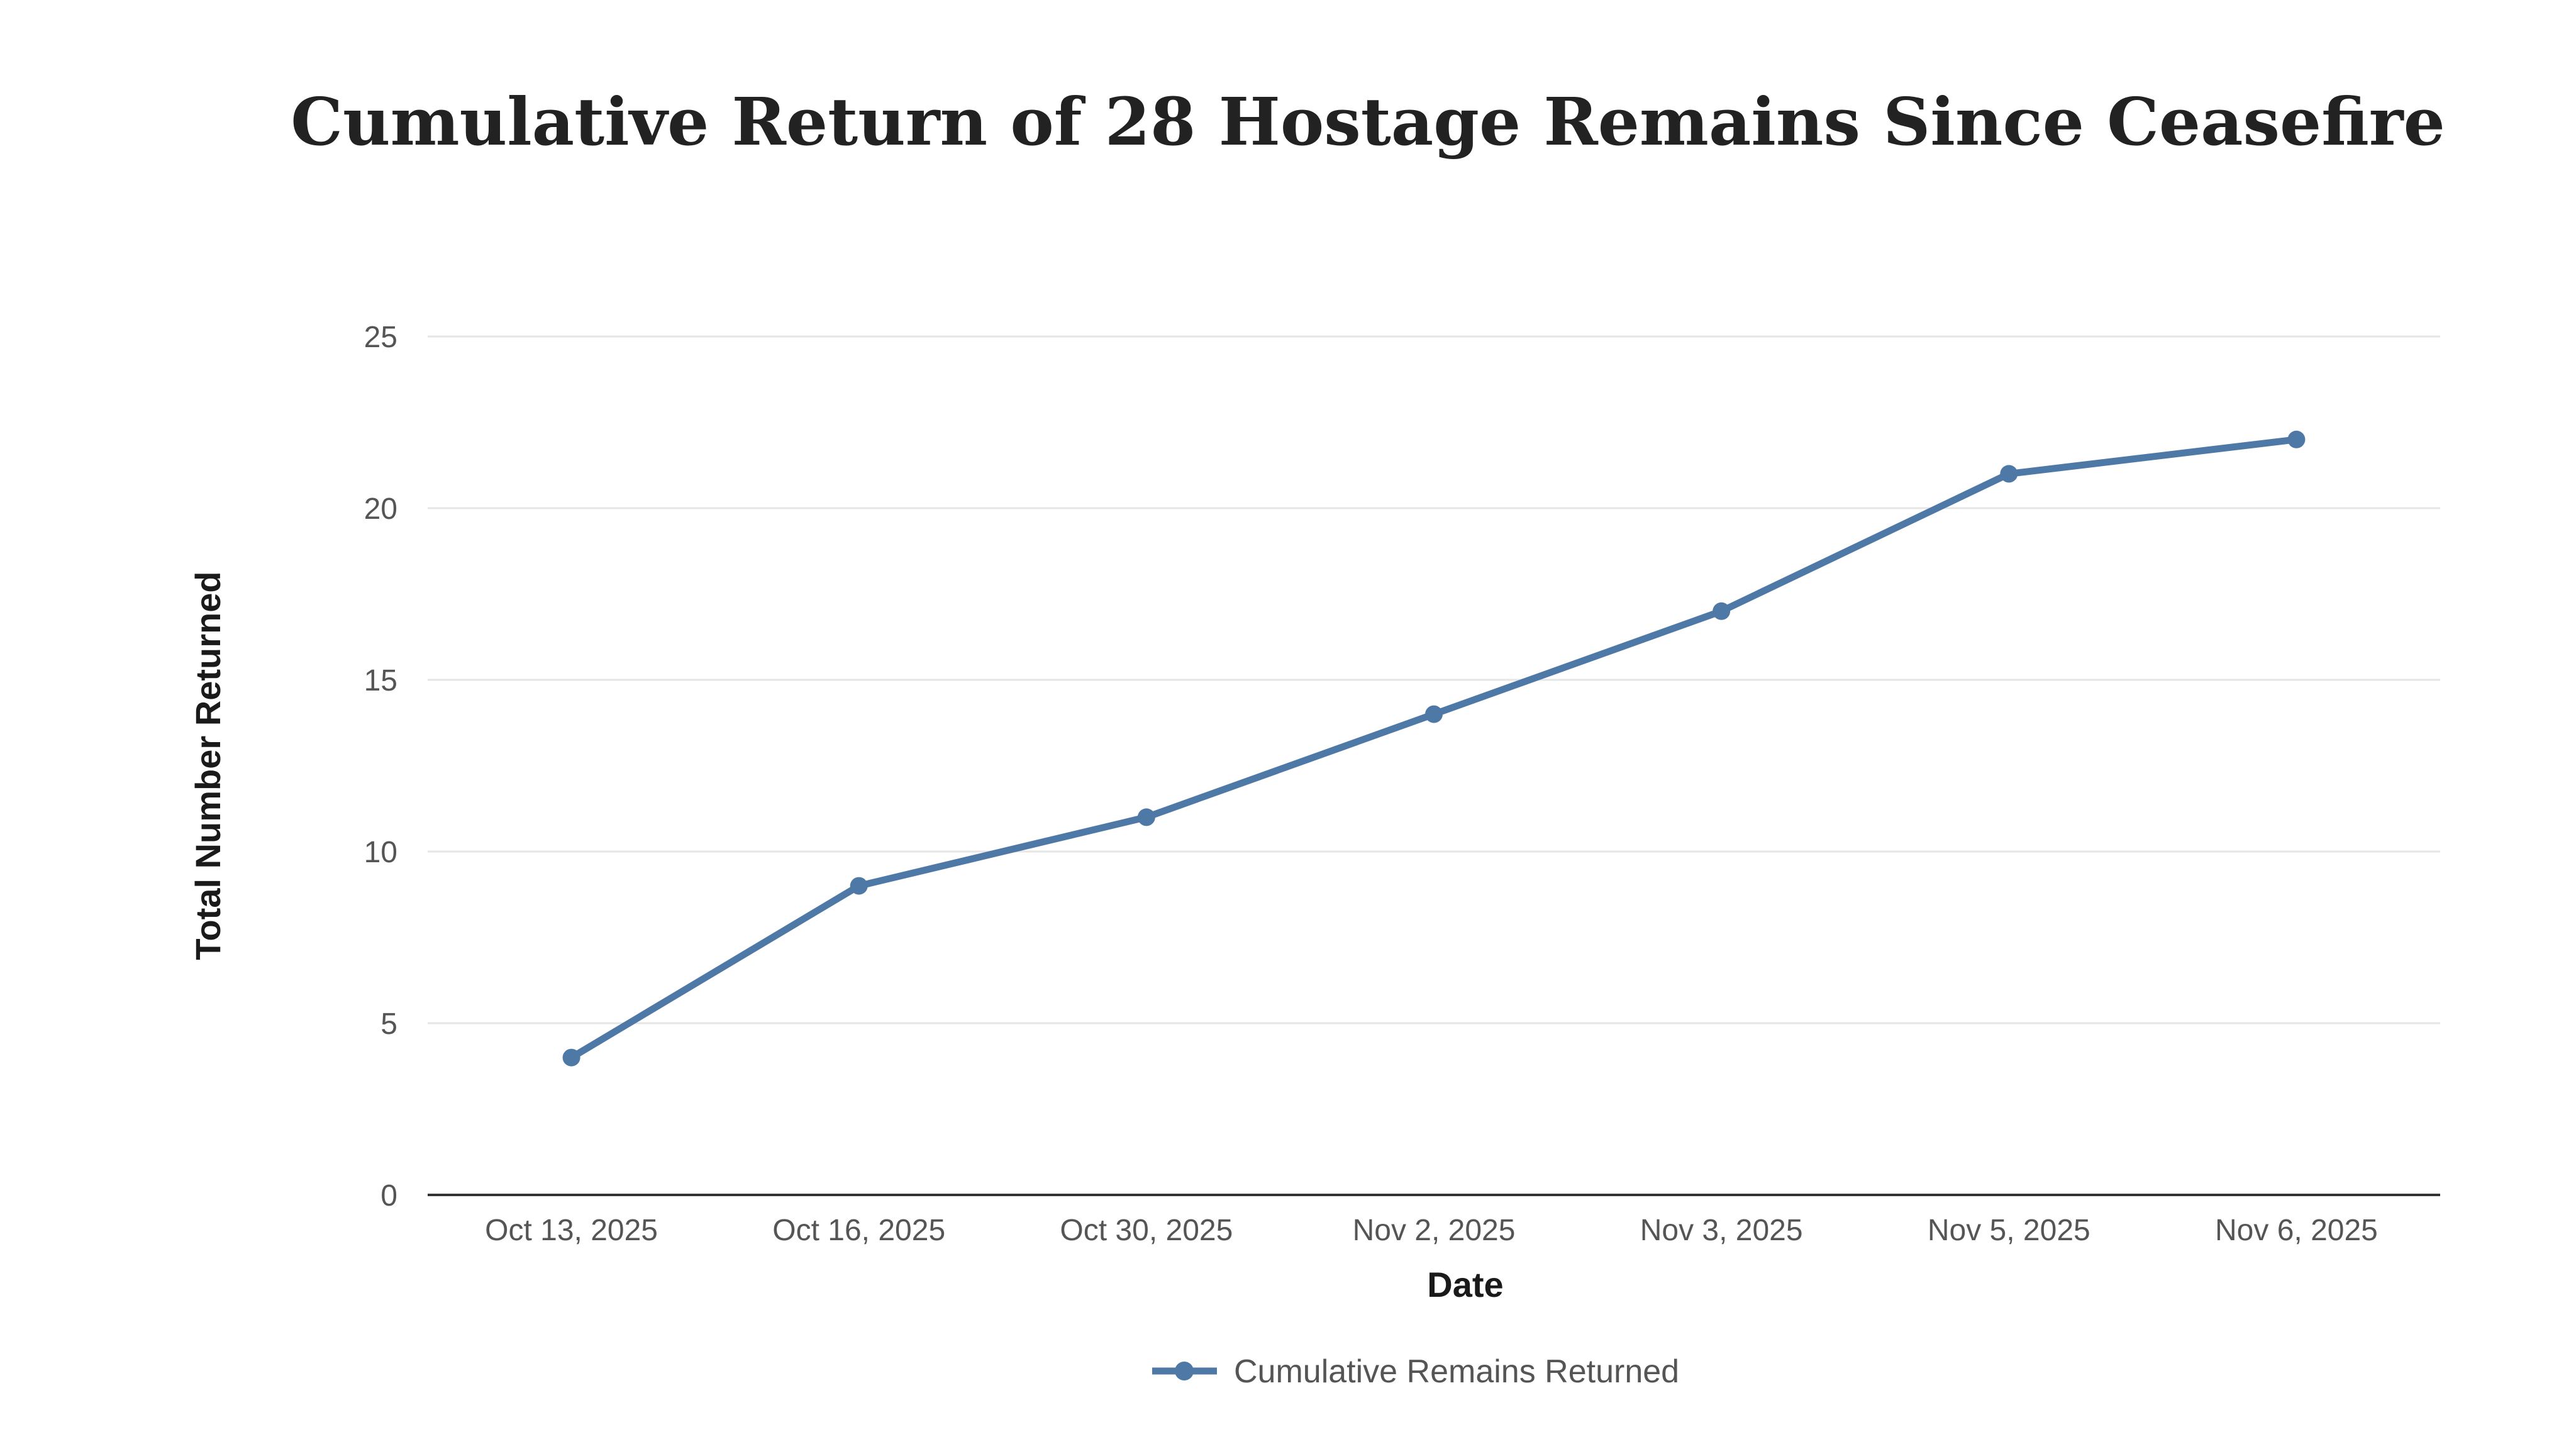  What do you see at coordinates (388, 1024) in the screenshot?
I see `y-tick-label: 5` at bounding box center [388, 1024].